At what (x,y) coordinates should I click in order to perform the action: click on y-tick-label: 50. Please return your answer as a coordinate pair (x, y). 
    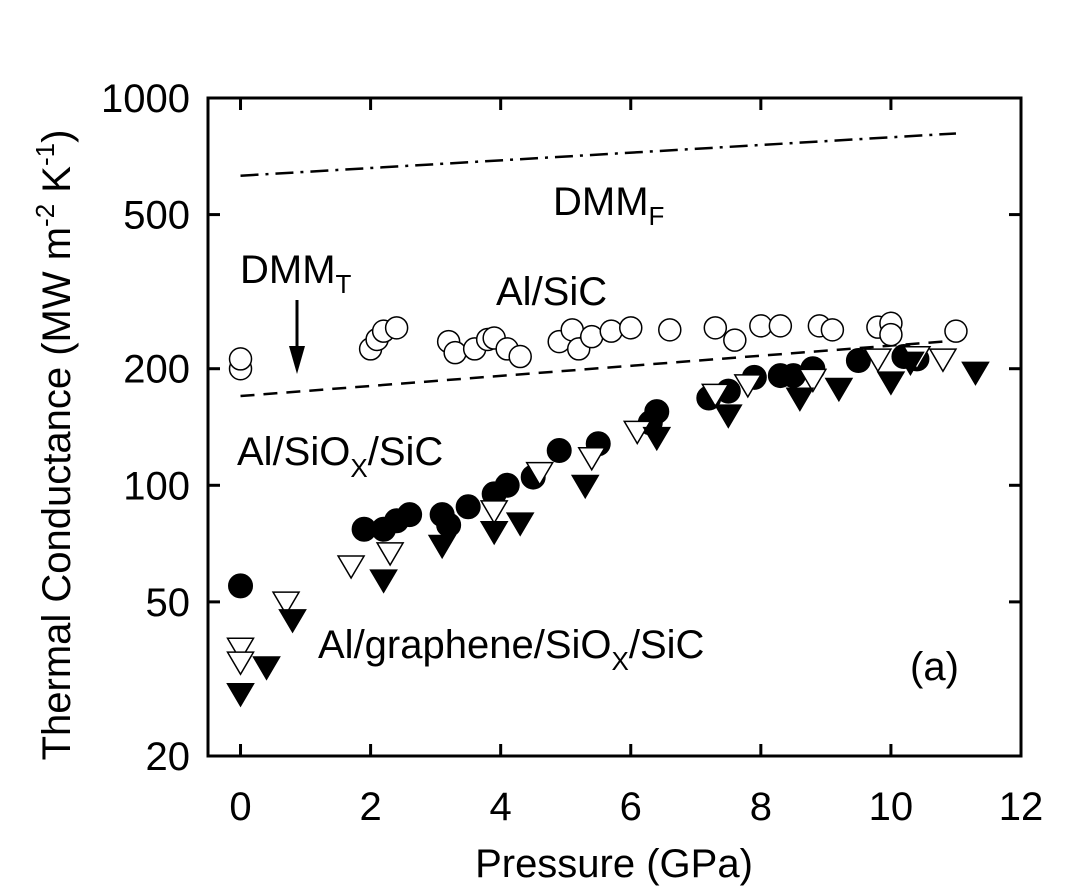
    Looking at the image, I should click on (168, 603).